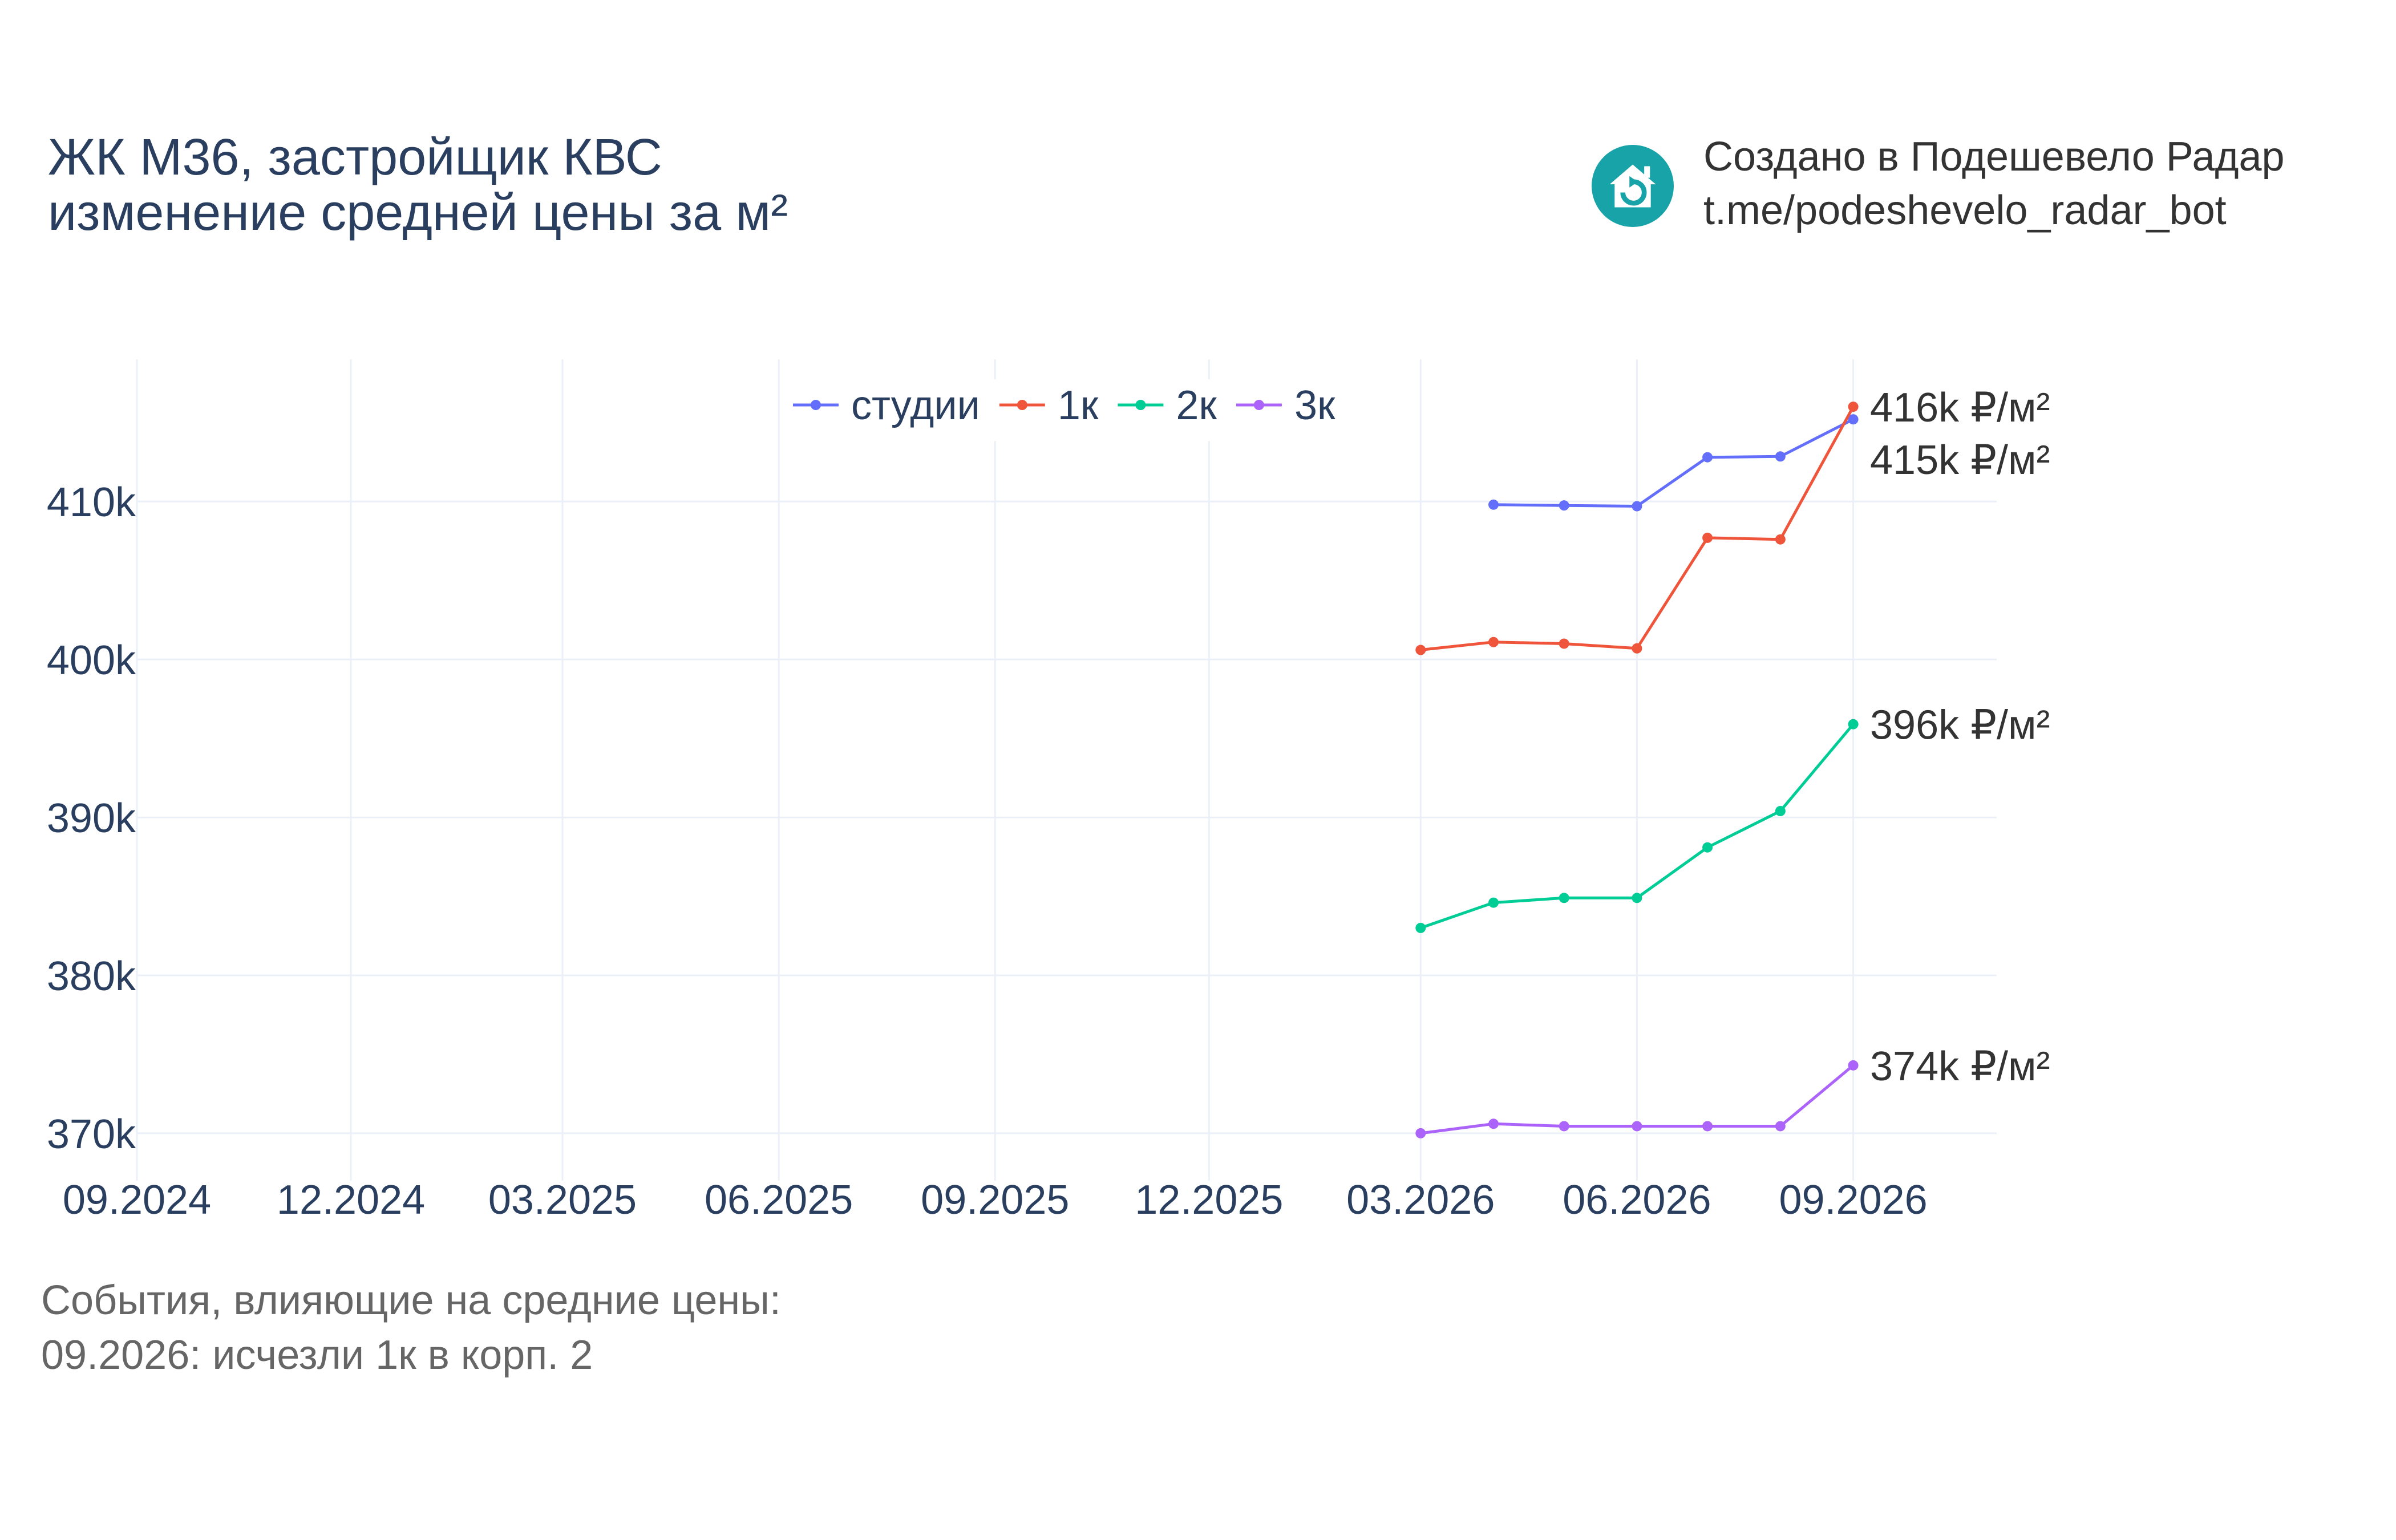  I want to click on chart-title-line1: ЖК М36, застройщик КВС, so click(355, 157).